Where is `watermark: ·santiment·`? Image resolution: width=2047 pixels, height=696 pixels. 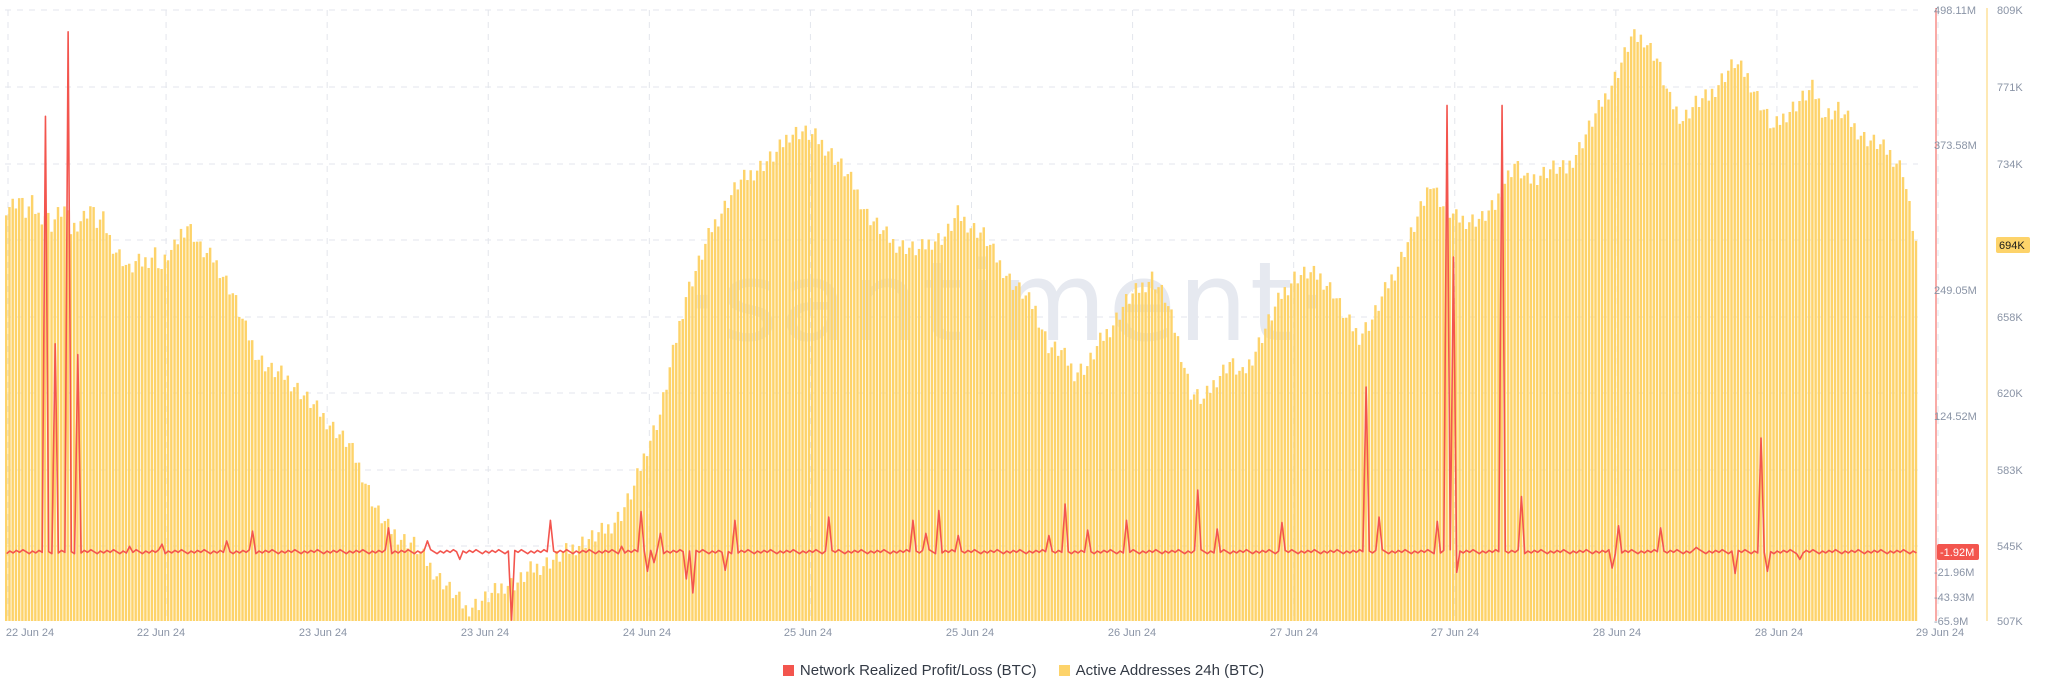 watermark: ·santiment· is located at coordinates (1008, 302).